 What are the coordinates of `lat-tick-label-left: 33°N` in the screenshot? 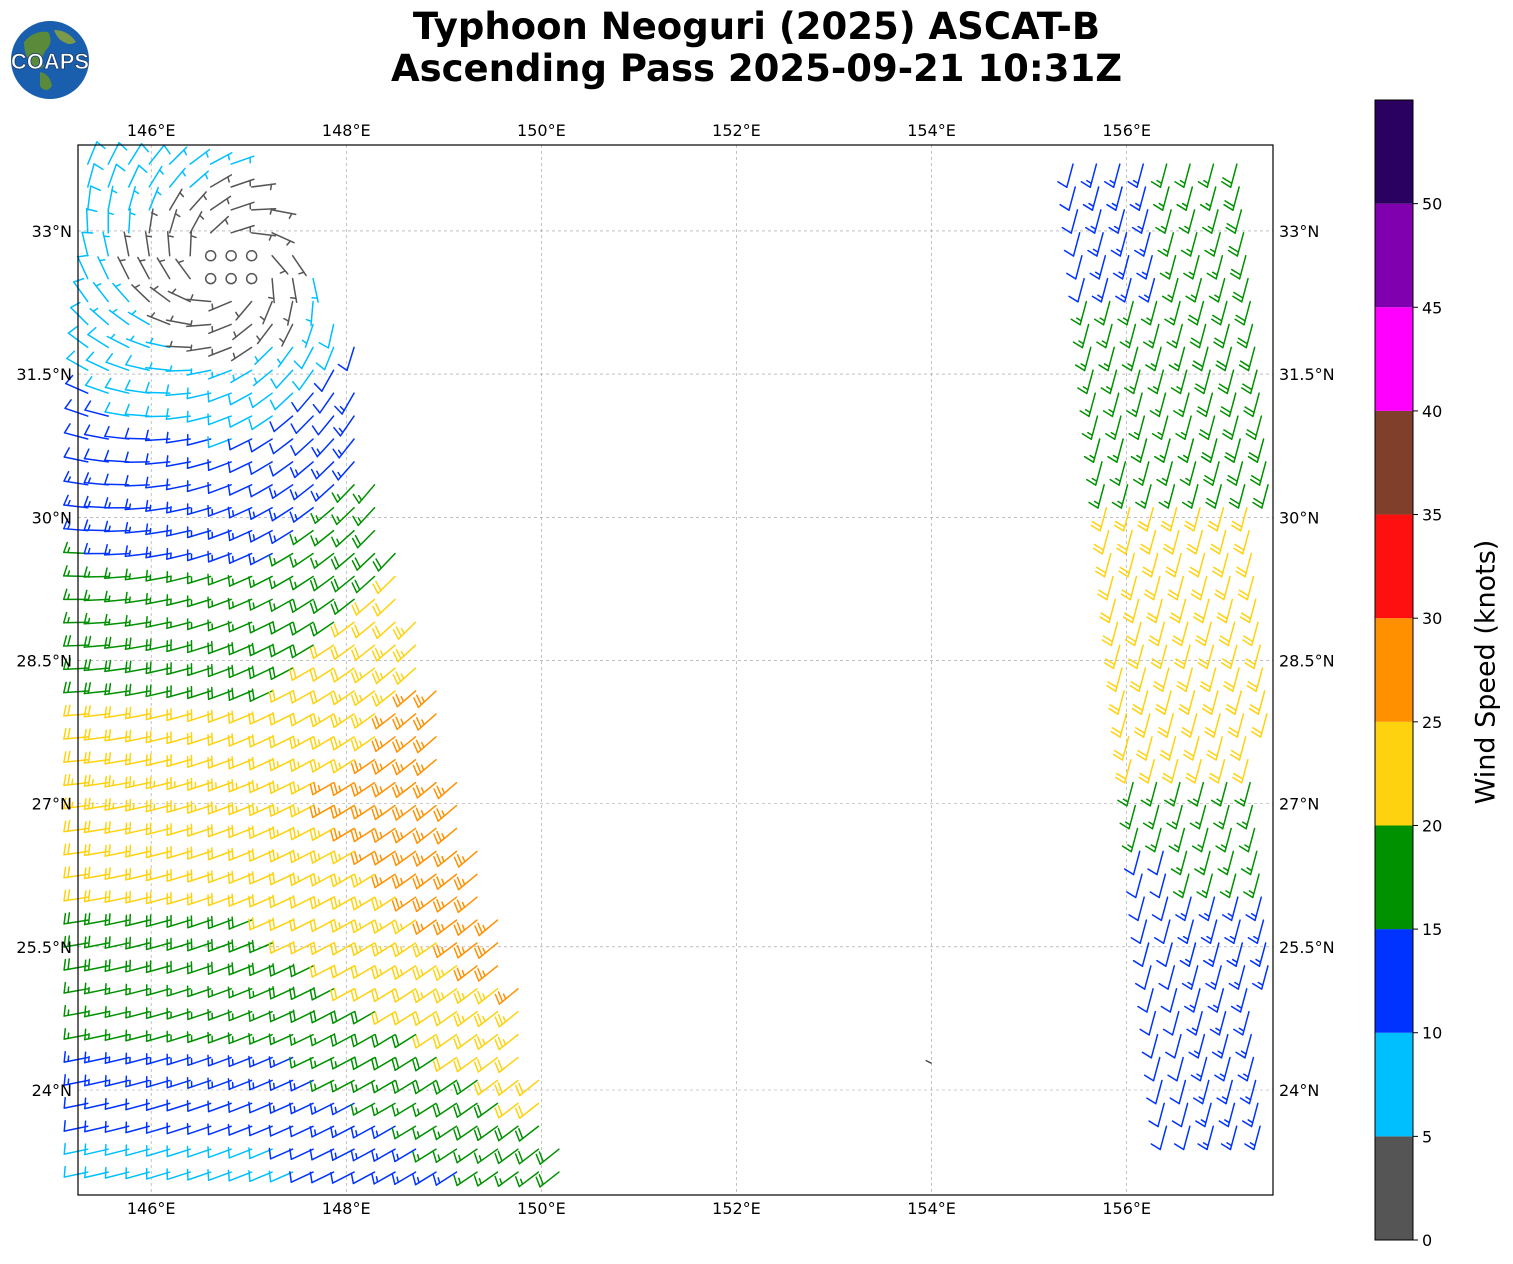 It's located at (52, 231).